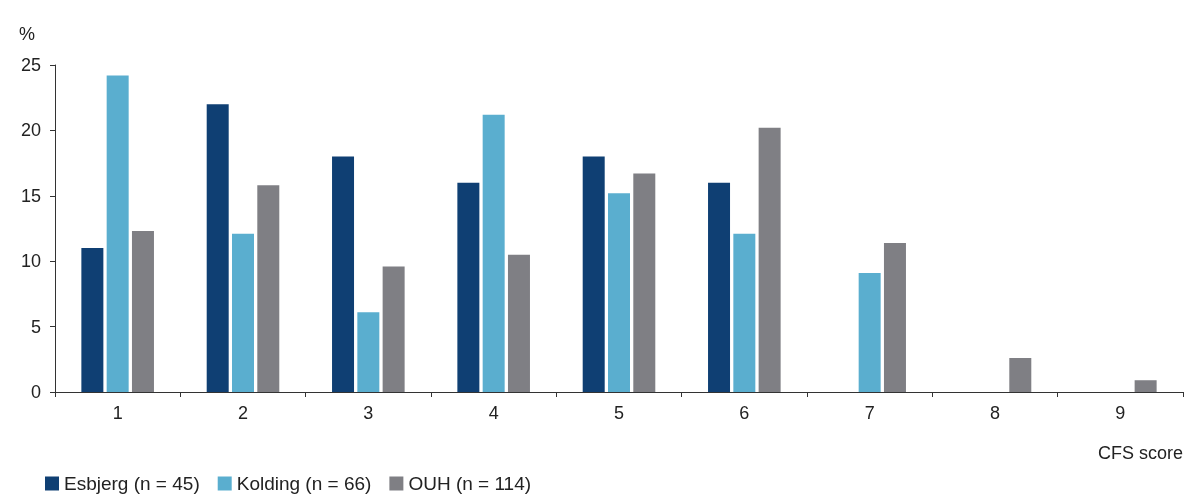  Describe the element at coordinates (243, 413) in the screenshot. I see `x-tick-label: 2` at that location.